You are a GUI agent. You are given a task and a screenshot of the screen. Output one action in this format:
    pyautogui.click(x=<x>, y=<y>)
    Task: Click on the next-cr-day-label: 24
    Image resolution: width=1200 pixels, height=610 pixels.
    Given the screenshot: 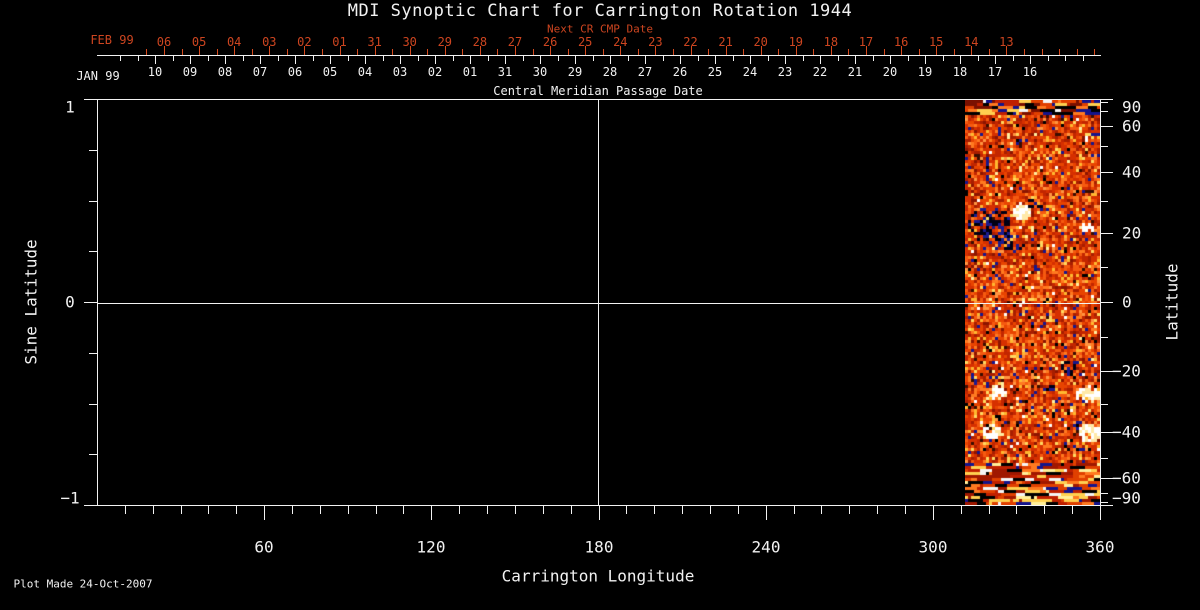 What is the action you would take?
    pyautogui.click(x=620, y=42)
    